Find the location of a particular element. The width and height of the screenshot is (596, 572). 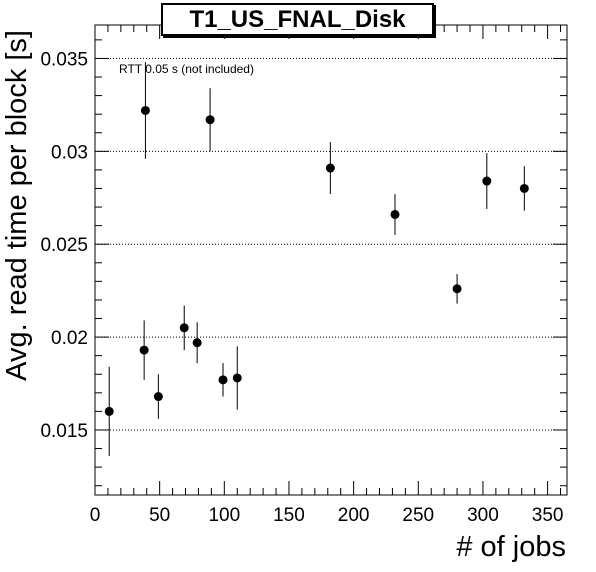

x-tick-label: 0 is located at coordinates (95, 515).